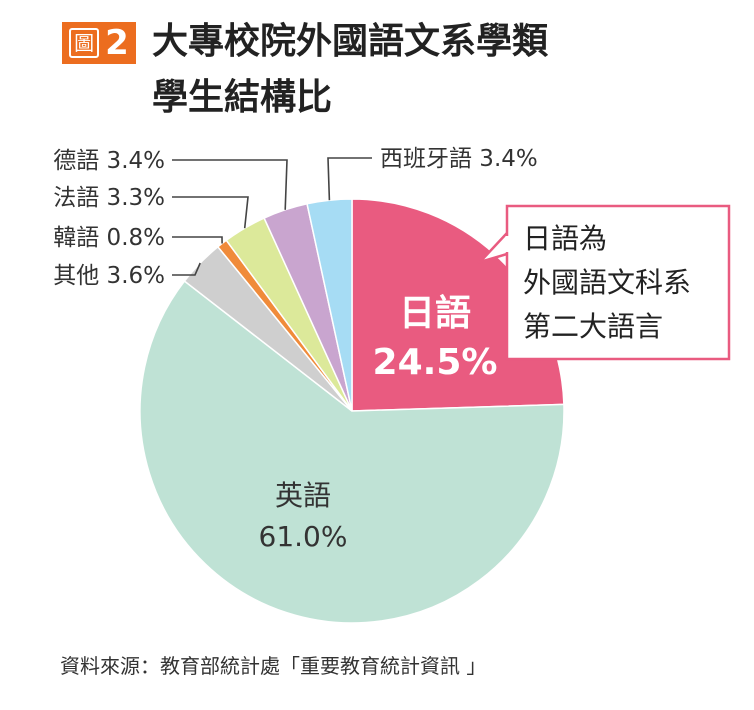 The width and height of the screenshot is (754, 710). What do you see at coordinates (117, 43) in the screenshot?
I see `figure-badge-number: 2` at bounding box center [117, 43].